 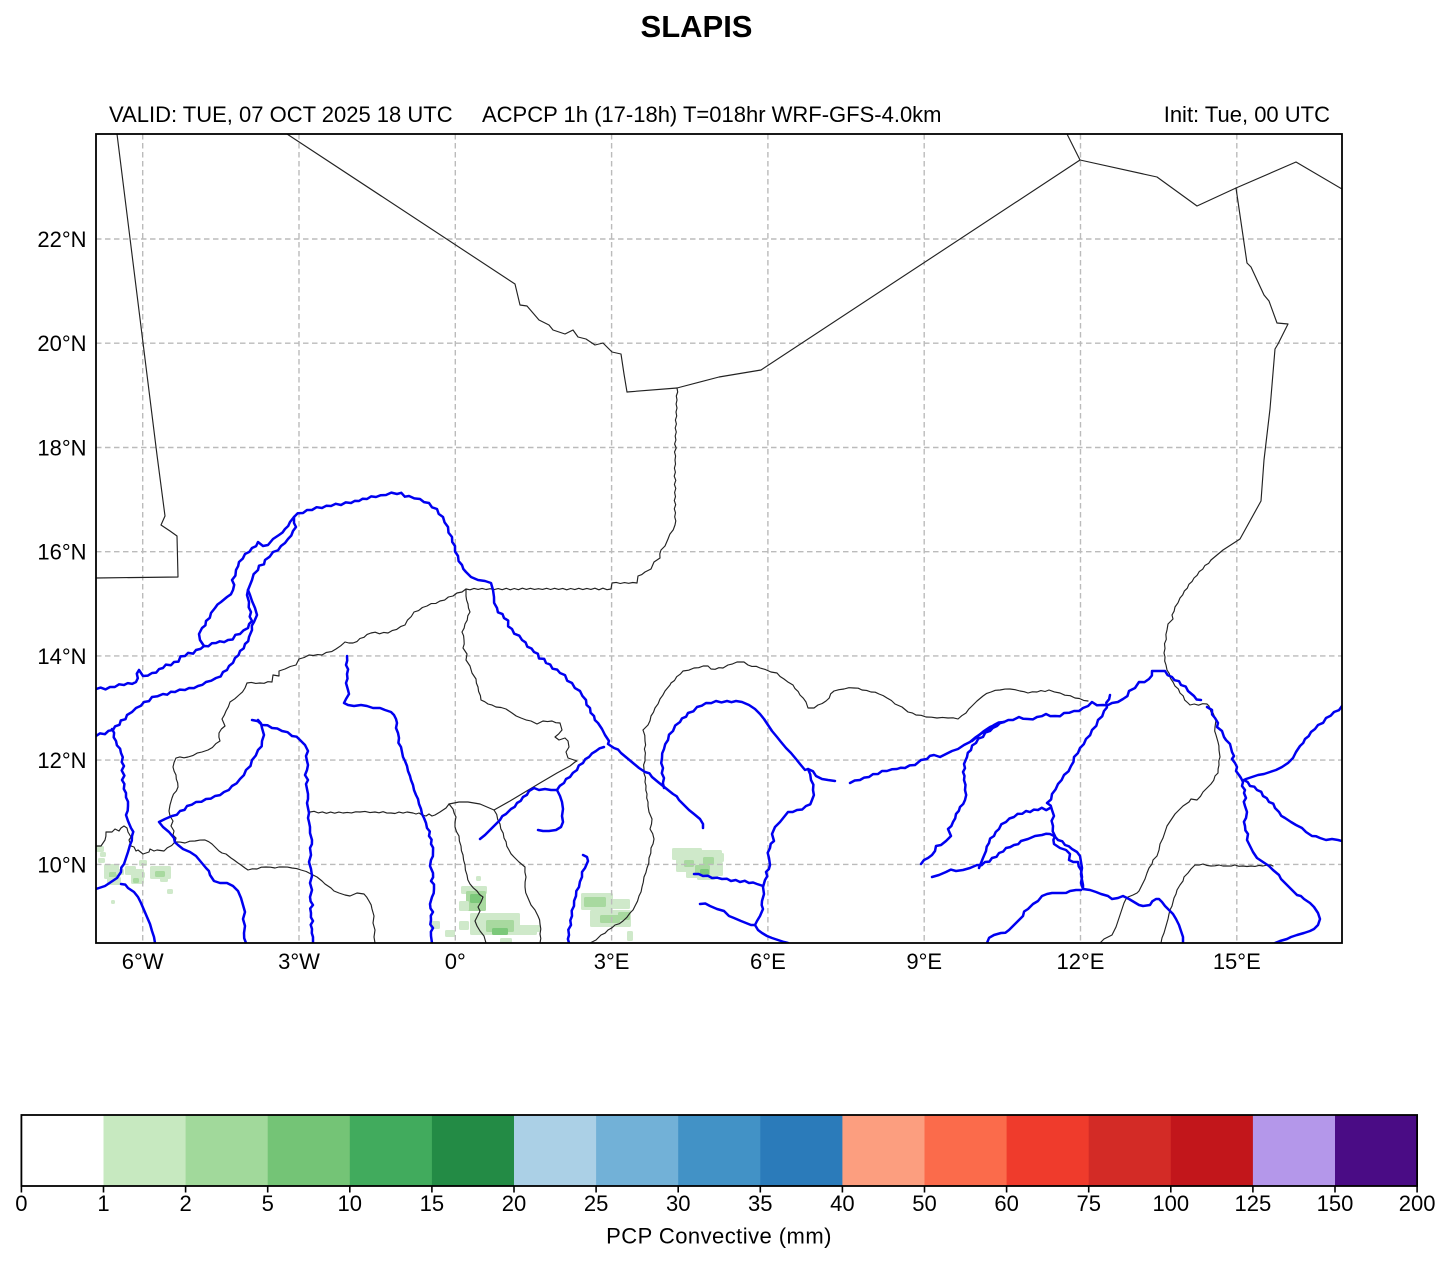 What do you see at coordinates (924, 1203) in the screenshot?
I see `svg-text: 50` at bounding box center [924, 1203].